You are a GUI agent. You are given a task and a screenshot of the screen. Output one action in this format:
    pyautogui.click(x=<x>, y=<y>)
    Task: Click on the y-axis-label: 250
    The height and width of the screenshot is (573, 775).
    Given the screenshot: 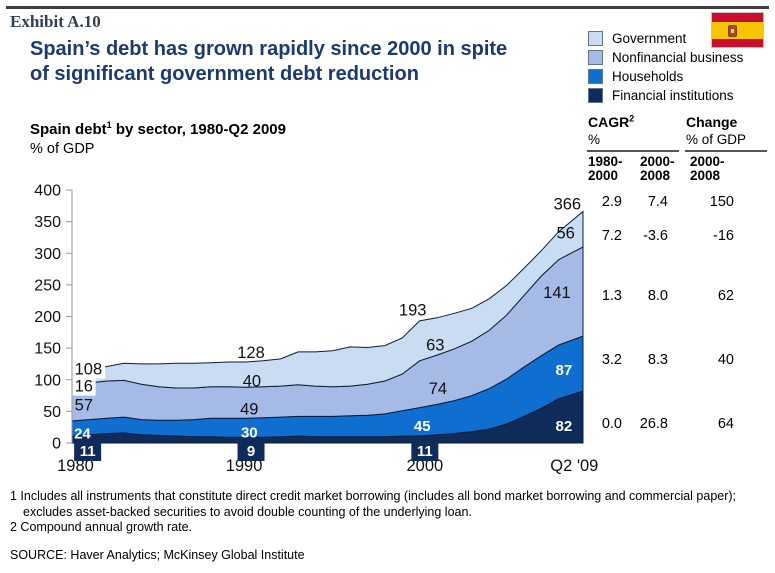 What is the action you would take?
    pyautogui.click(x=47, y=285)
    